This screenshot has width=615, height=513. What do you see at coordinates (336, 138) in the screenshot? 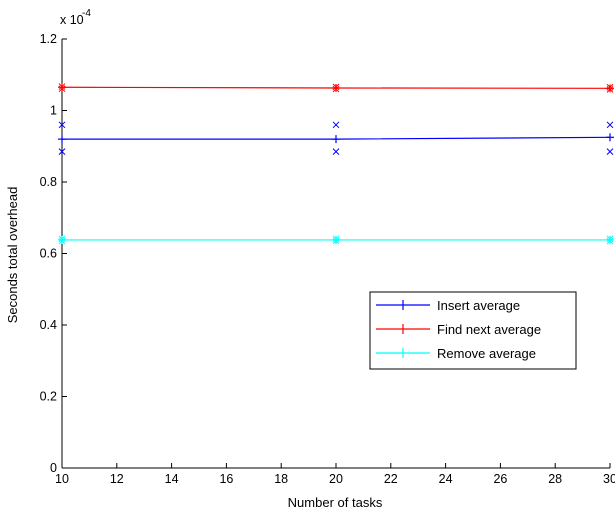
I see `series-insert-average` at bounding box center [336, 138].